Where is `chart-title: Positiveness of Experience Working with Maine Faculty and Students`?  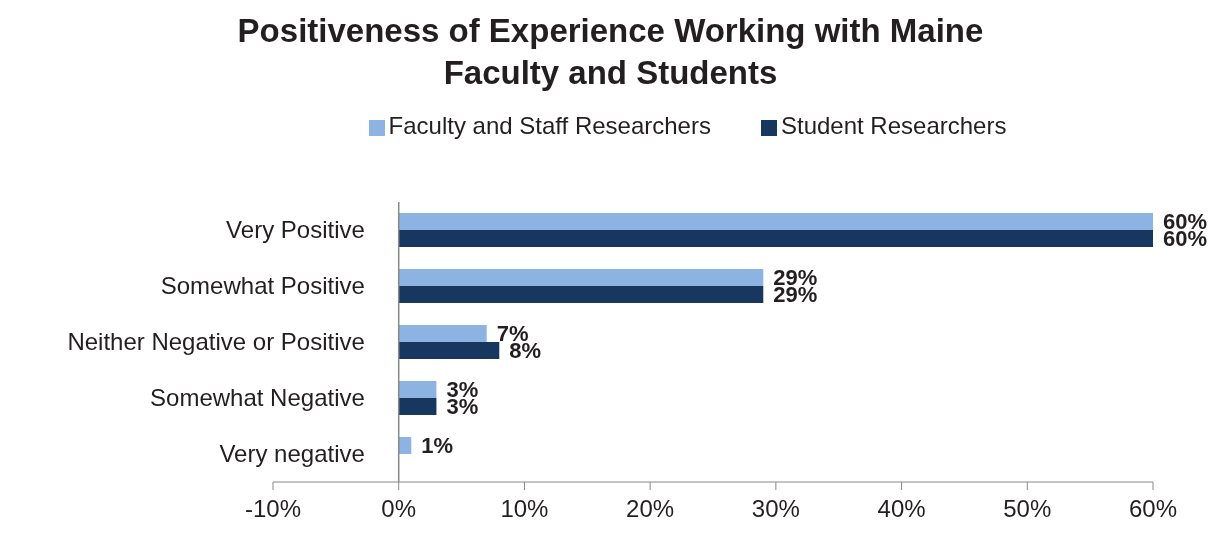 chart-title: Positiveness of Experience Working with Maine Faculty and Students is located at coordinates (610, 52).